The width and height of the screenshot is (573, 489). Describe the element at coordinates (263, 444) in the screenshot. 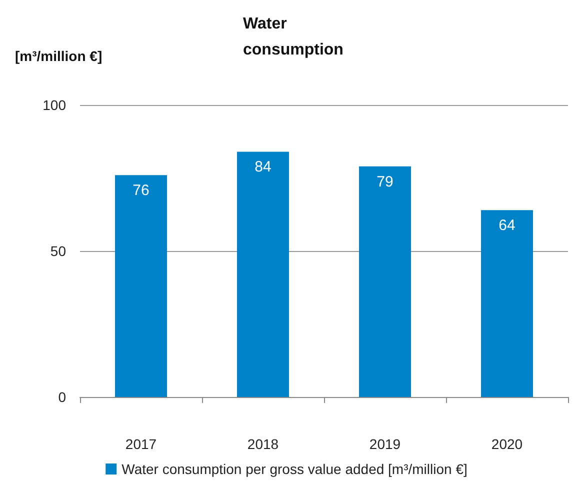

I see `x-tick-label: 2018` at that location.